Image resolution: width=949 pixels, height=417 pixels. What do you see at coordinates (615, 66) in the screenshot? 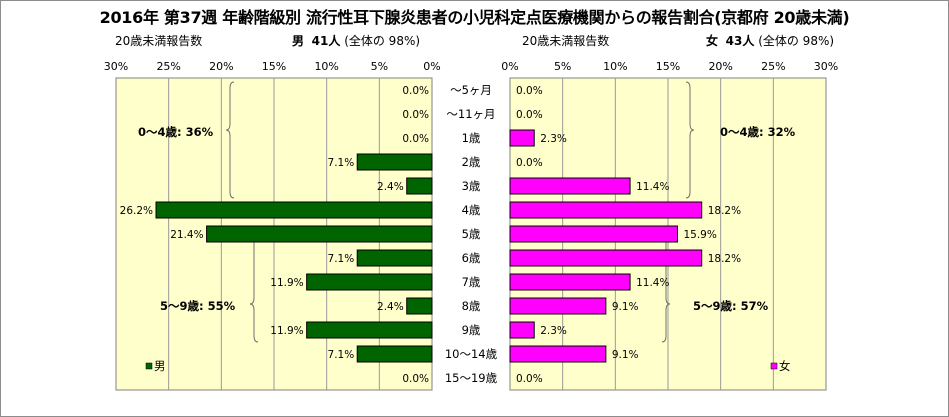
I see `female-tick-label: 10%` at bounding box center [615, 66].